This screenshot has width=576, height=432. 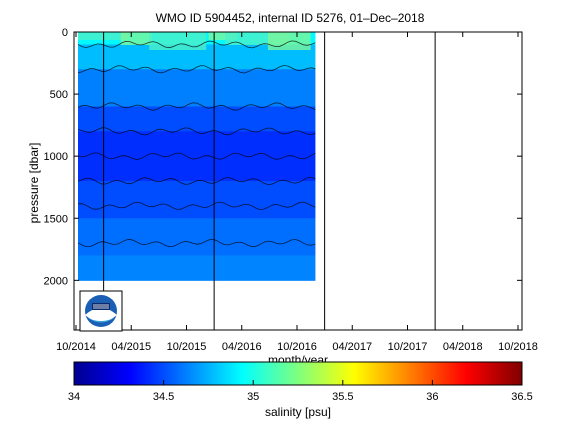 What do you see at coordinates (56, 281) in the screenshot?
I see `y-tick-label: 2000` at bounding box center [56, 281].